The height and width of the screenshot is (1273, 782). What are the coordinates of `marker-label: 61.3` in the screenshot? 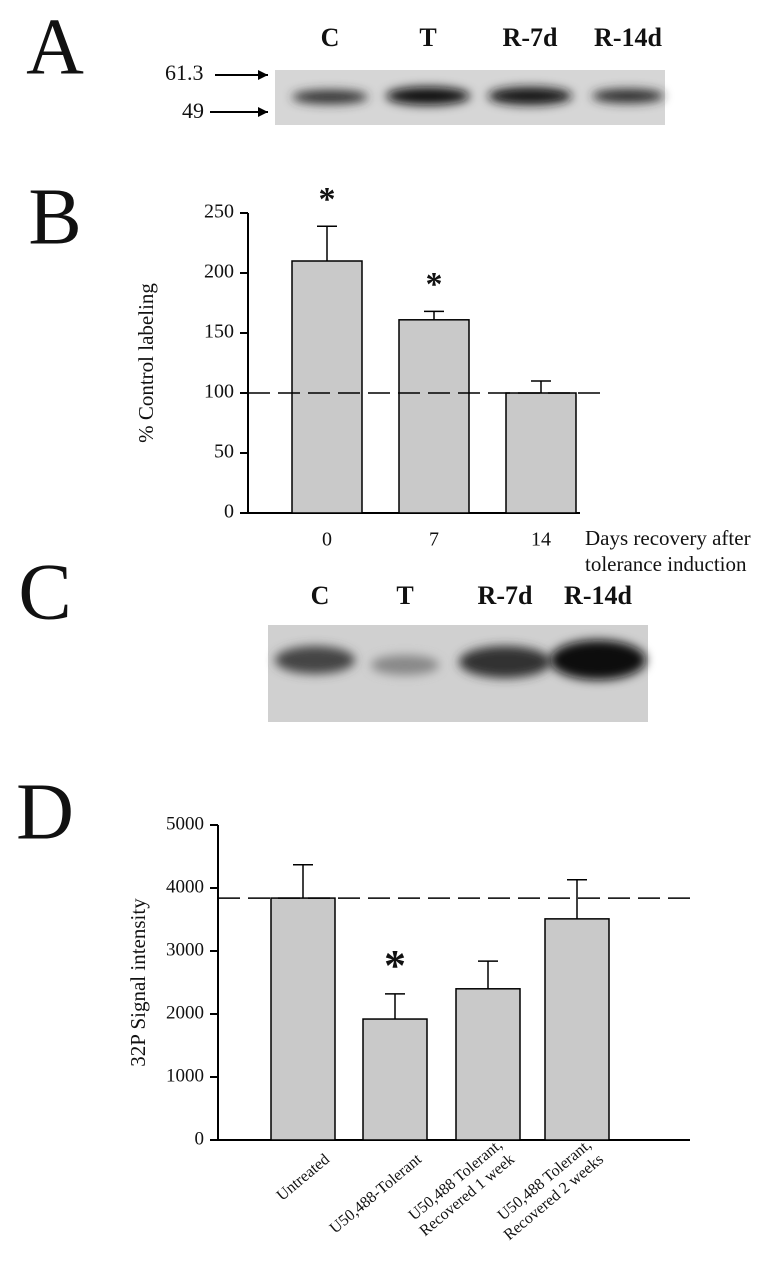 It's located at (184, 72).